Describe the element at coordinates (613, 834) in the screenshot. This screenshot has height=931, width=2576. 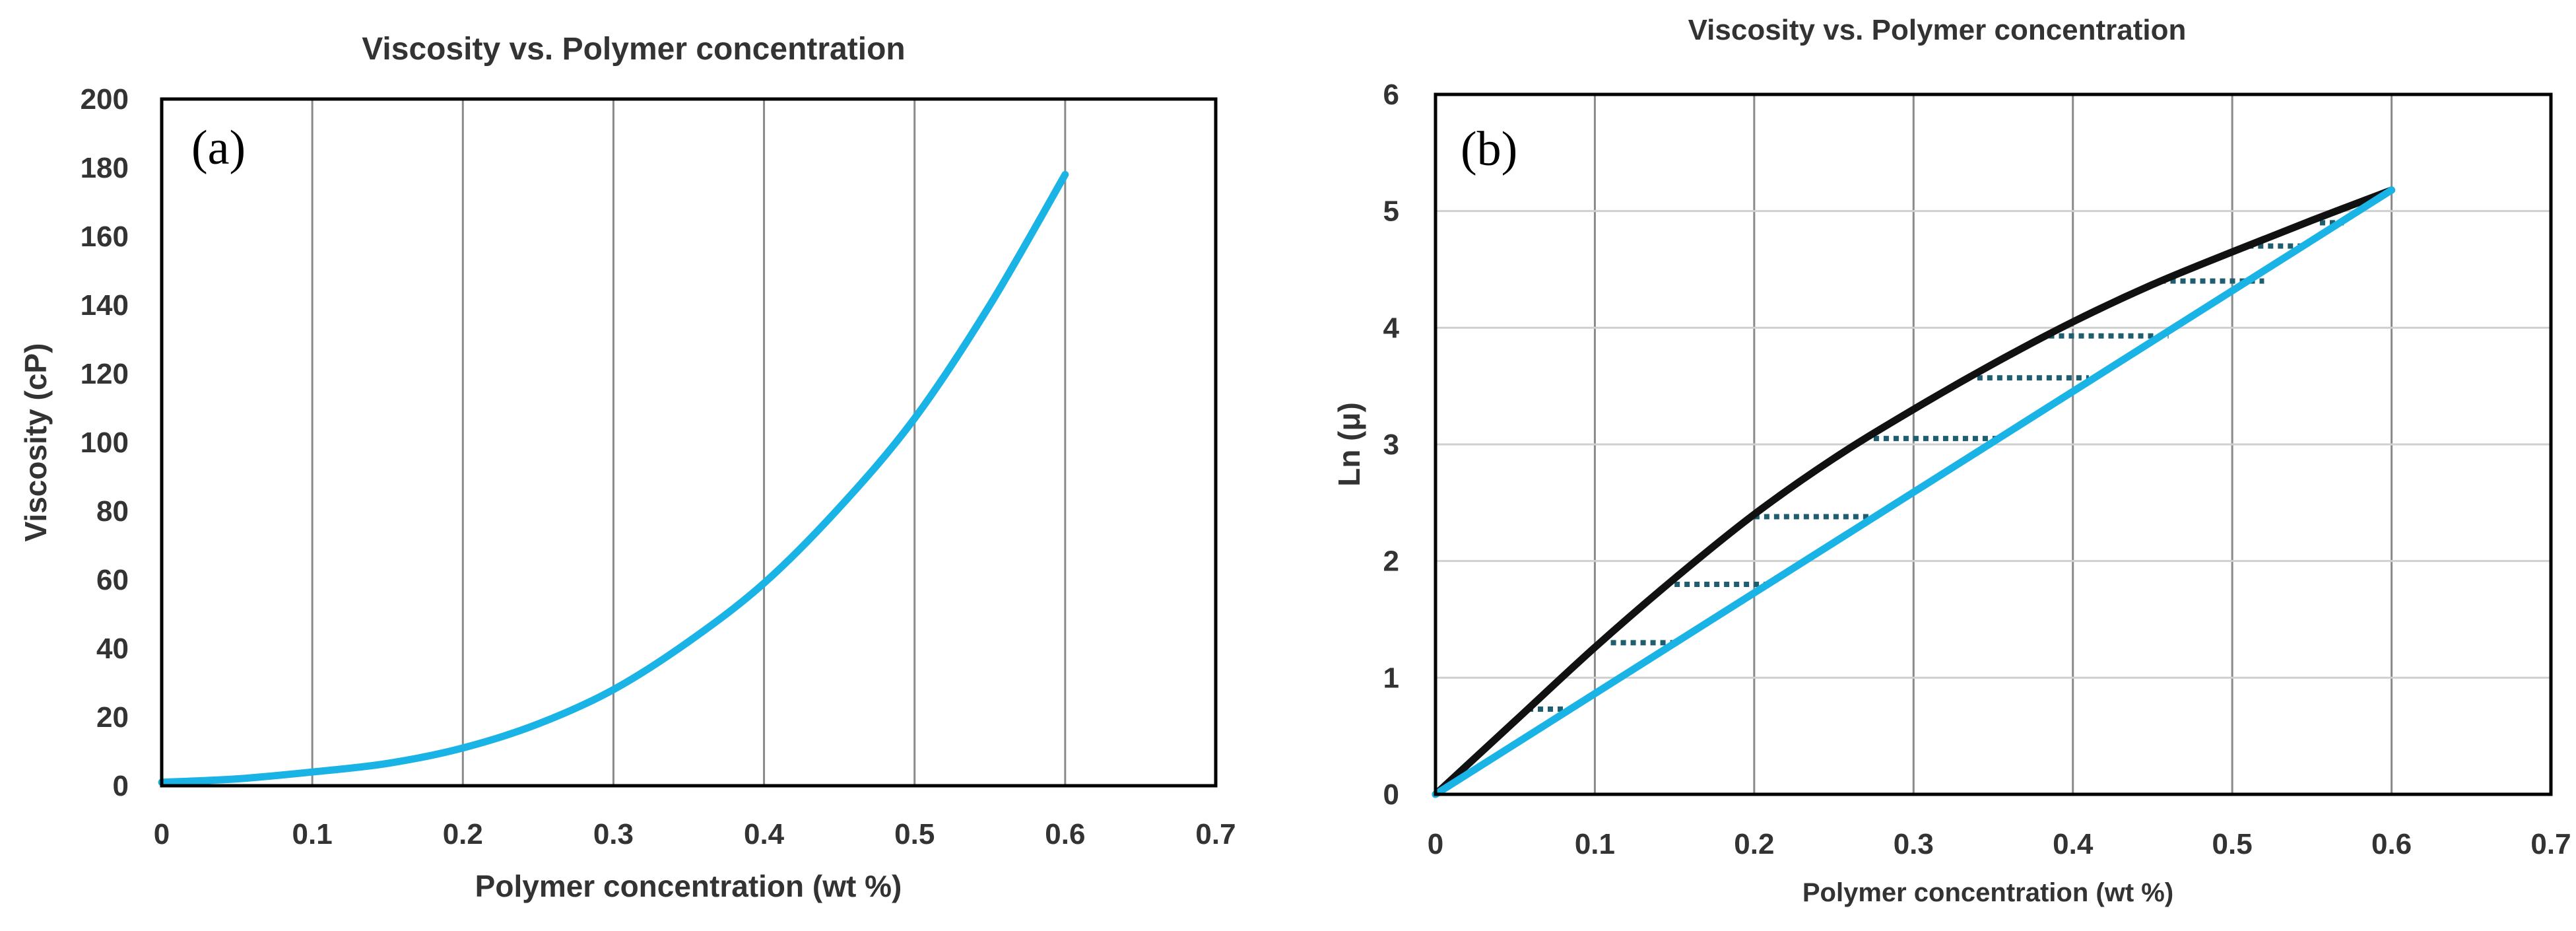
I see `chart-a-x-tick-label: 0.3` at that location.